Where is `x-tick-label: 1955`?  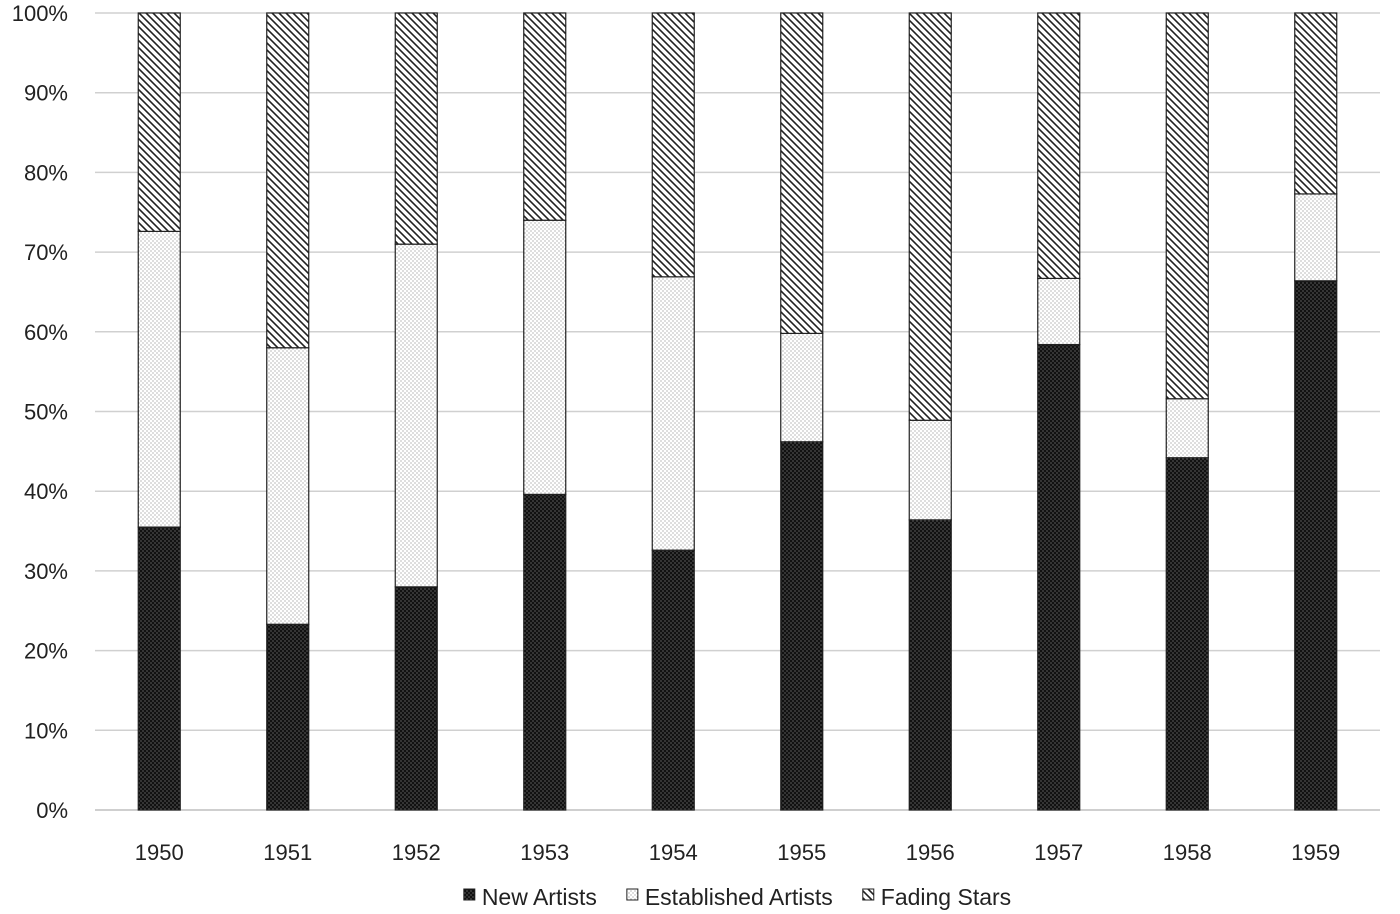
x-tick-label: 1955 is located at coordinates (801, 852).